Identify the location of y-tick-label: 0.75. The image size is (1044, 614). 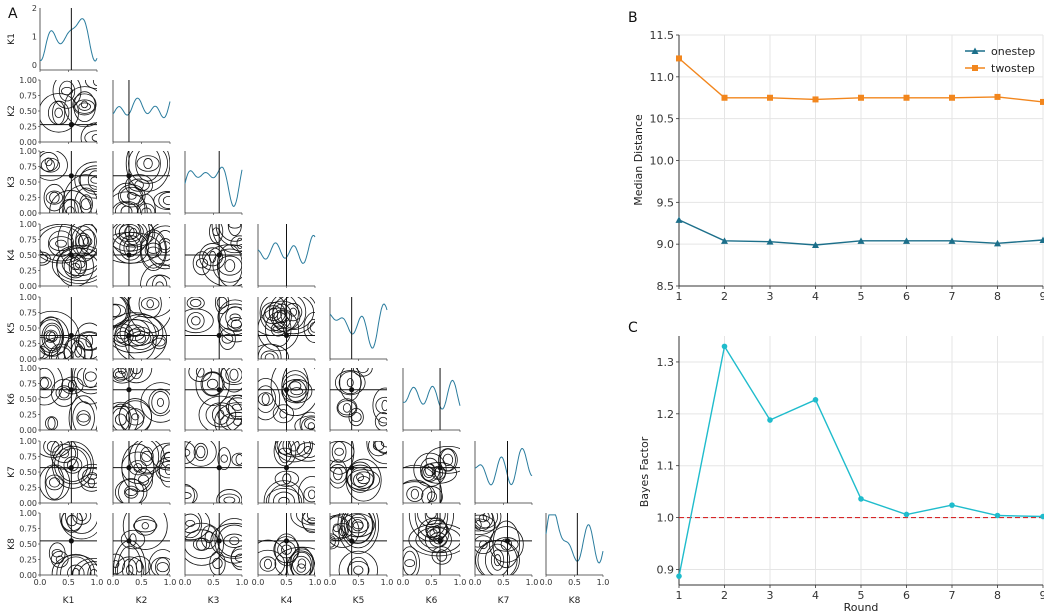
(28, 240).